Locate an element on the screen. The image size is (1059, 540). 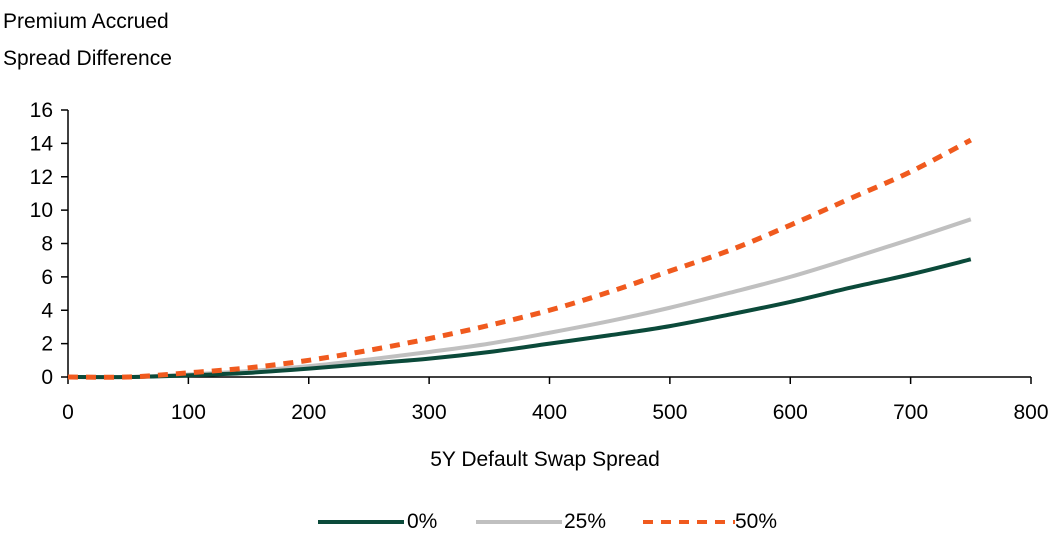
y-tick-label: 6 is located at coordinates (47, 277).